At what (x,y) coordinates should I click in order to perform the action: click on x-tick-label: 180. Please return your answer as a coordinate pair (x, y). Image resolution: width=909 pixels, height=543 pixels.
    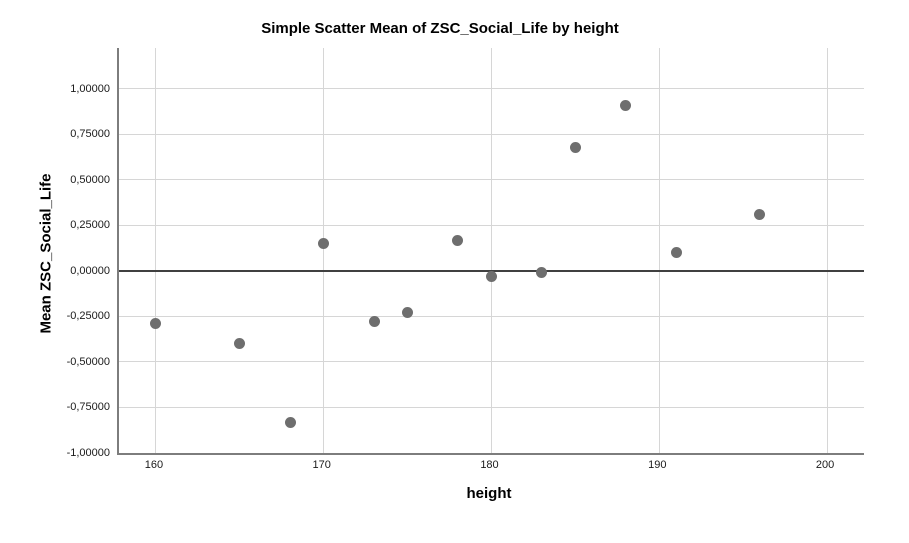
    Looking at the image, I should click on (489, 465).